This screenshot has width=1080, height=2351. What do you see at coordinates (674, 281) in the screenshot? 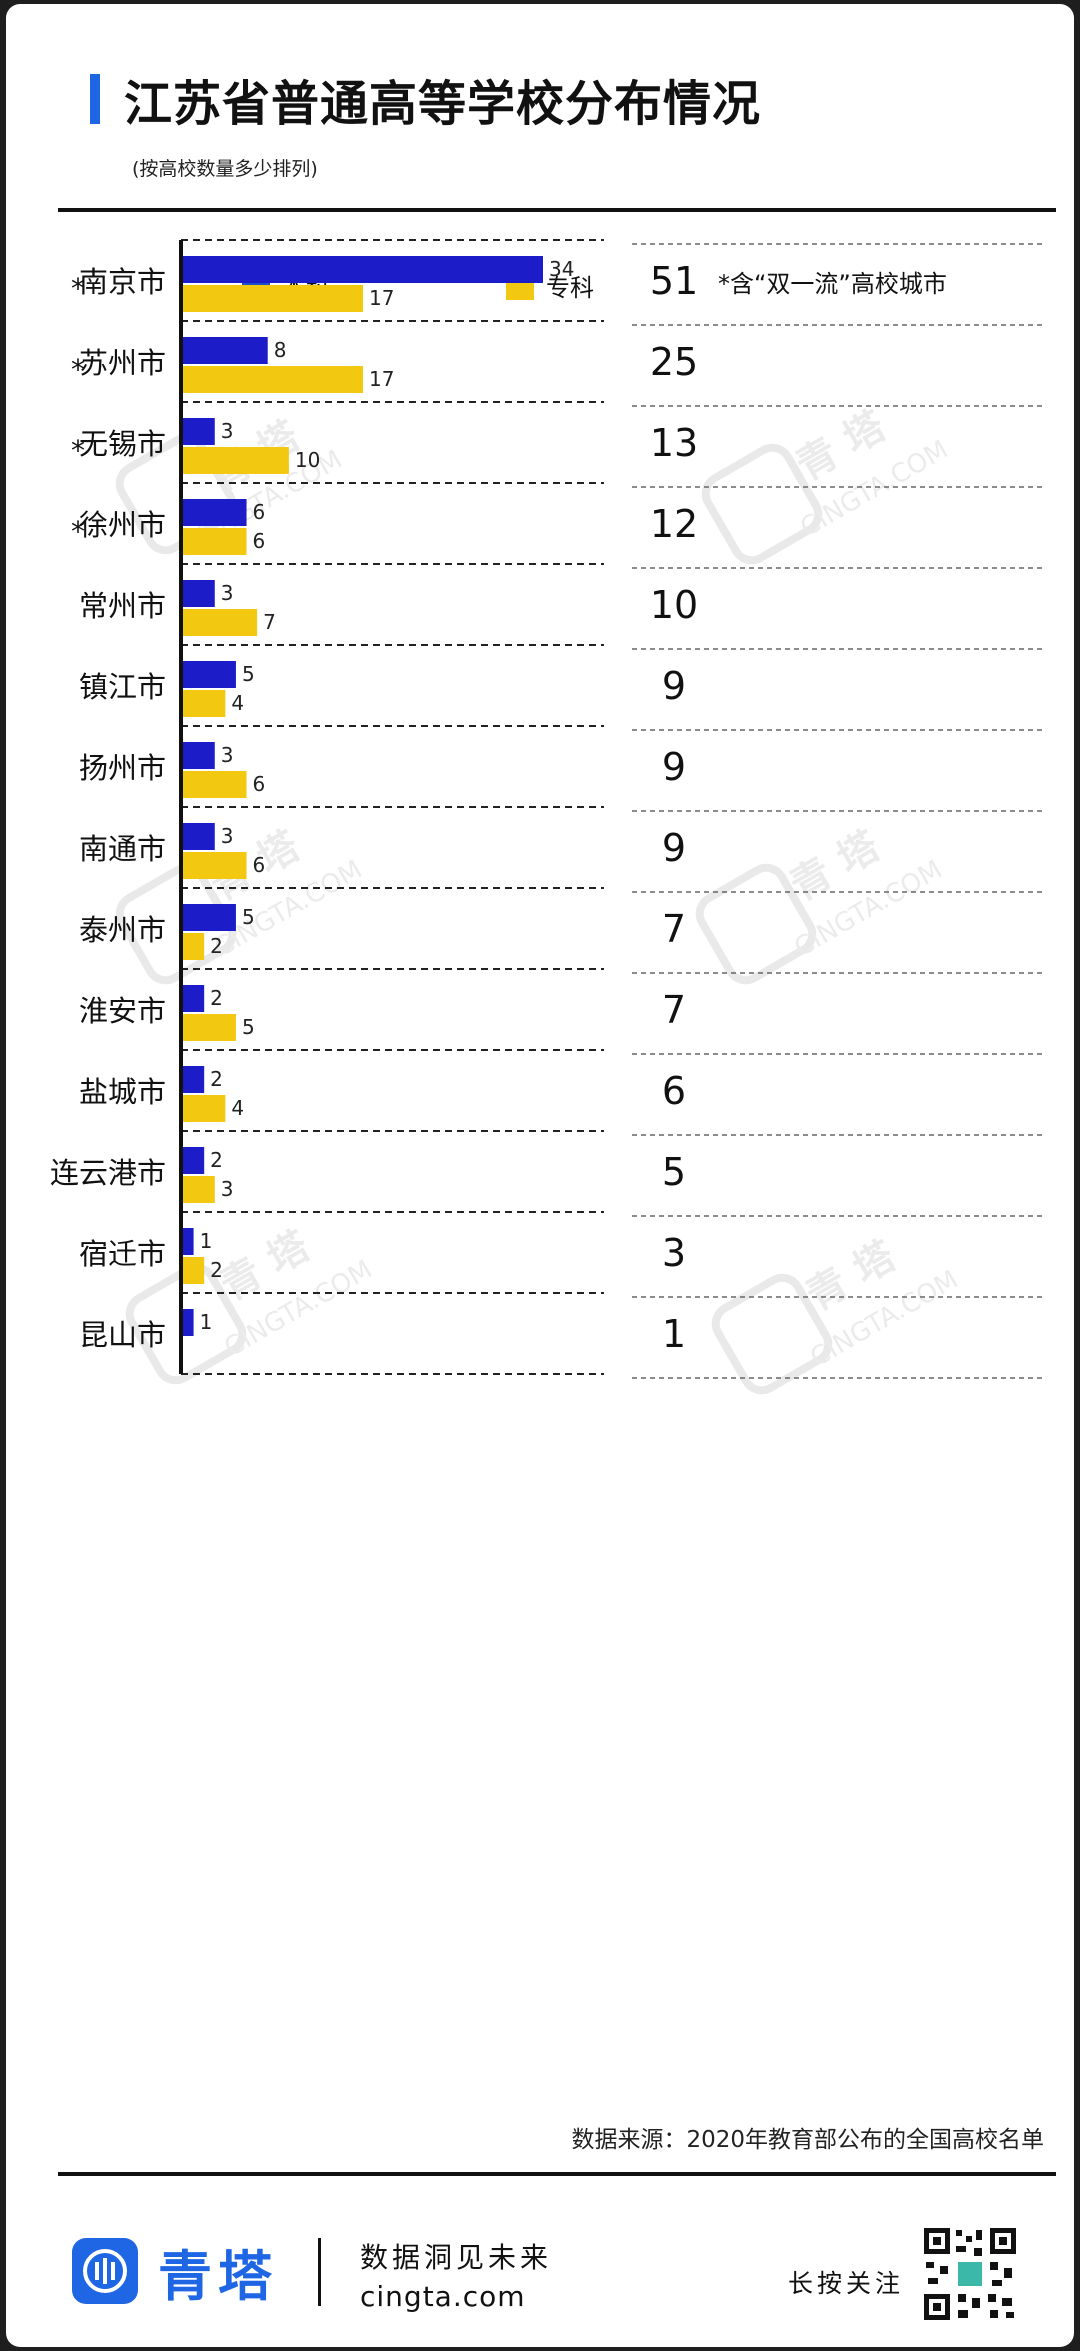
I see `city-total: 51` at bounding box center [674, 281].